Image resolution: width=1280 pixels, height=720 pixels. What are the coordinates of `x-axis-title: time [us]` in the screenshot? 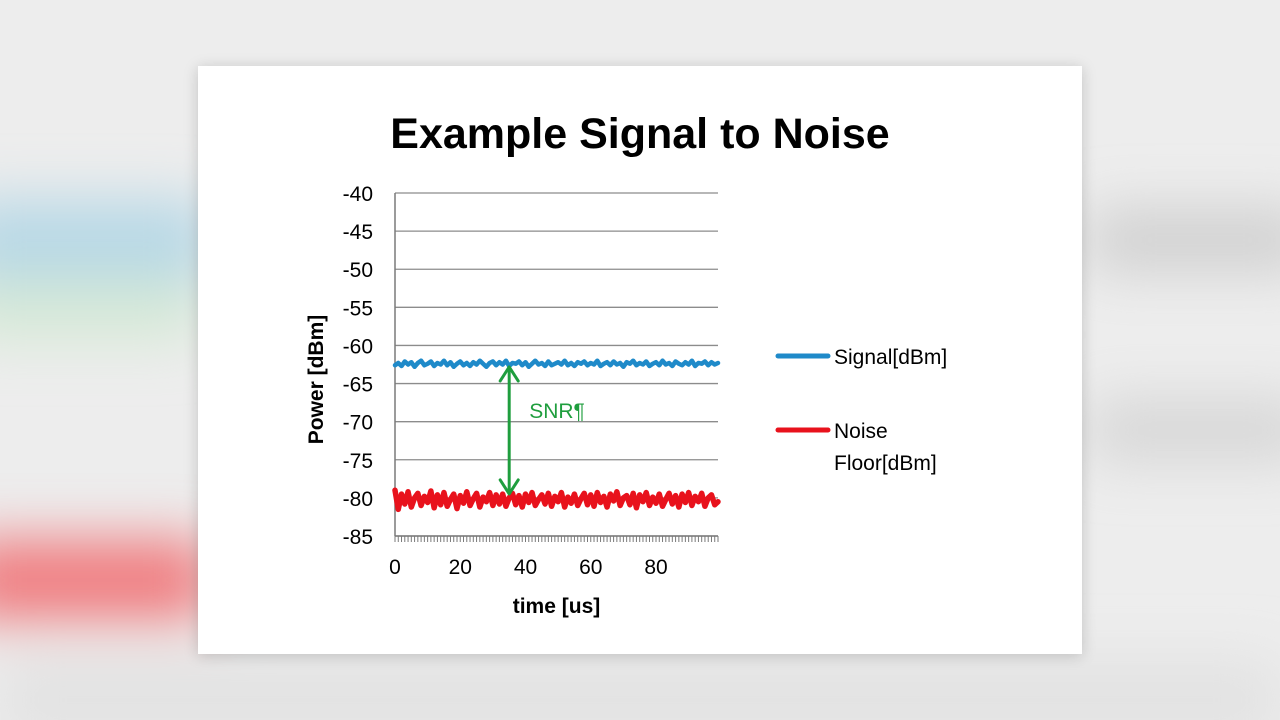 It's located at (557, 606).